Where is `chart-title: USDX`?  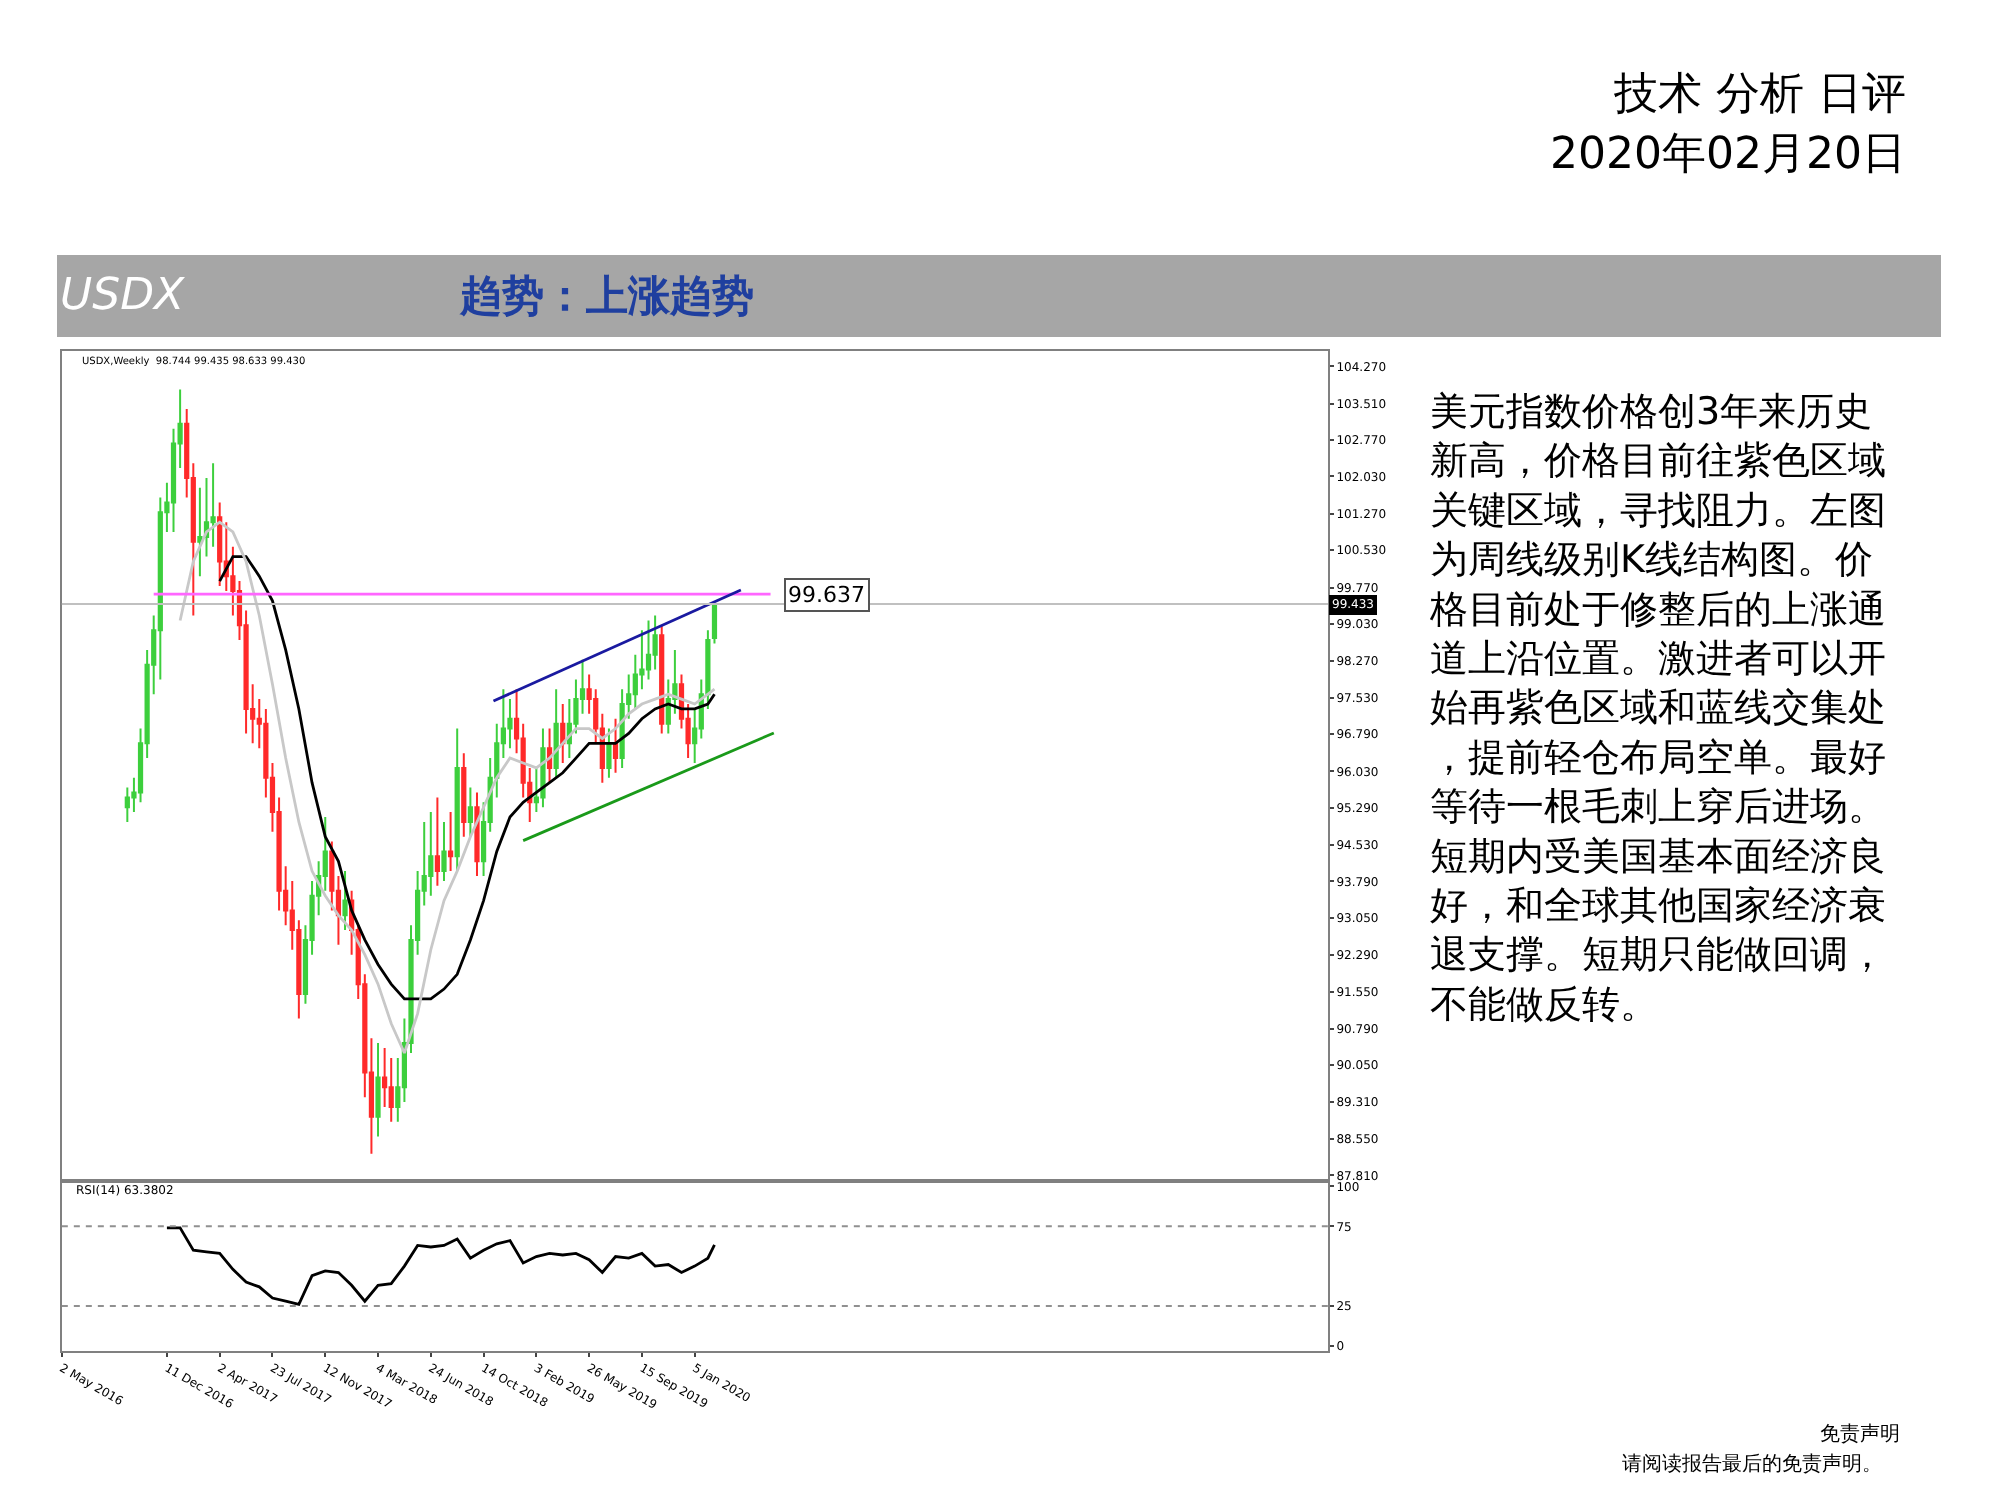
chart-title: USDX is located at coordinates (123, 296).